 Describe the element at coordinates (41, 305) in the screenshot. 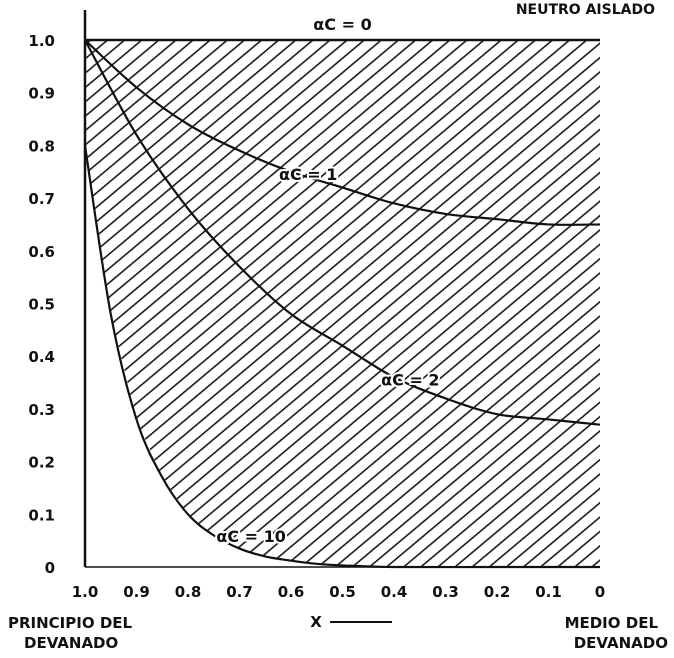

I see `y-tick-label: 0.5` at that location.